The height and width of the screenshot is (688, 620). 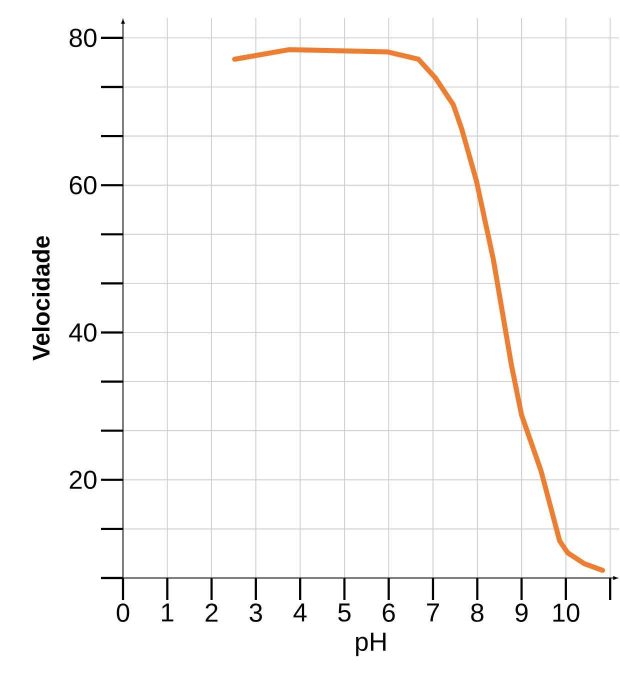 What do you see at coordinates (371, 644) in the screenshot?
I see `x-axis-title: pH` at bounding box center [371, 644].